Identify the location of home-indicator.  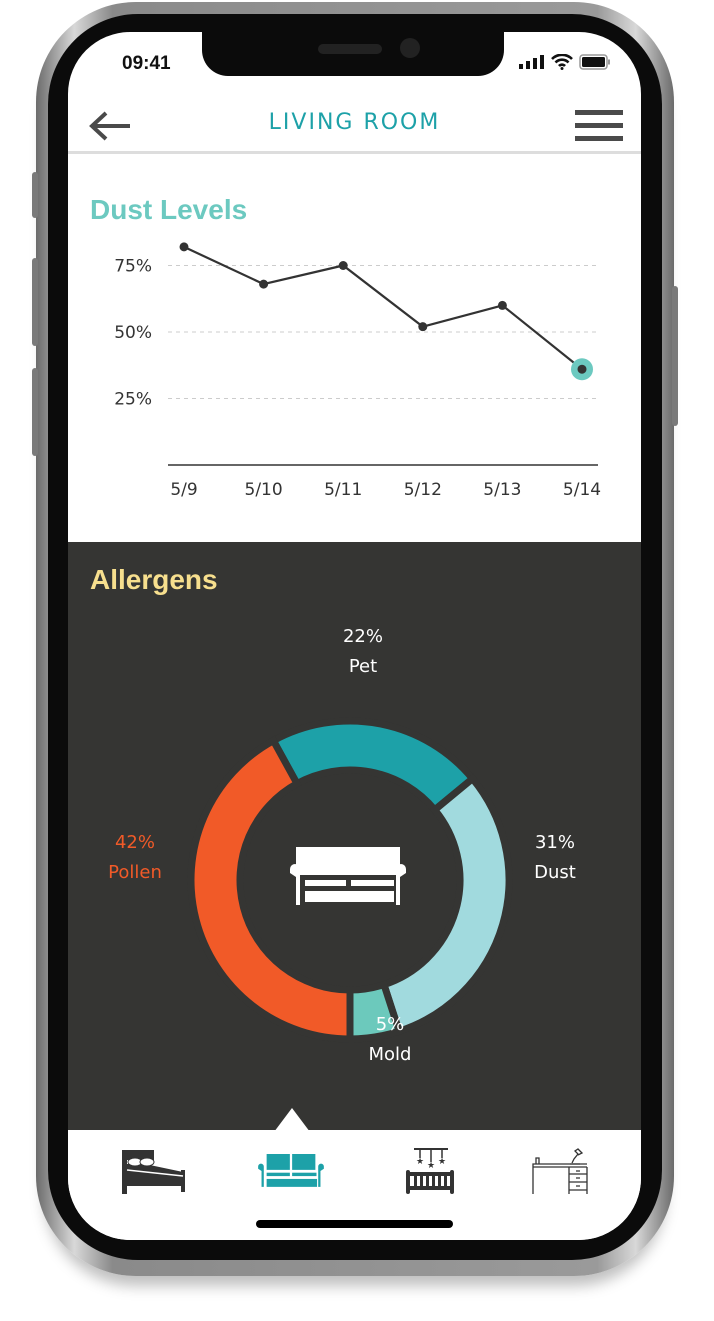
(354, 1224).